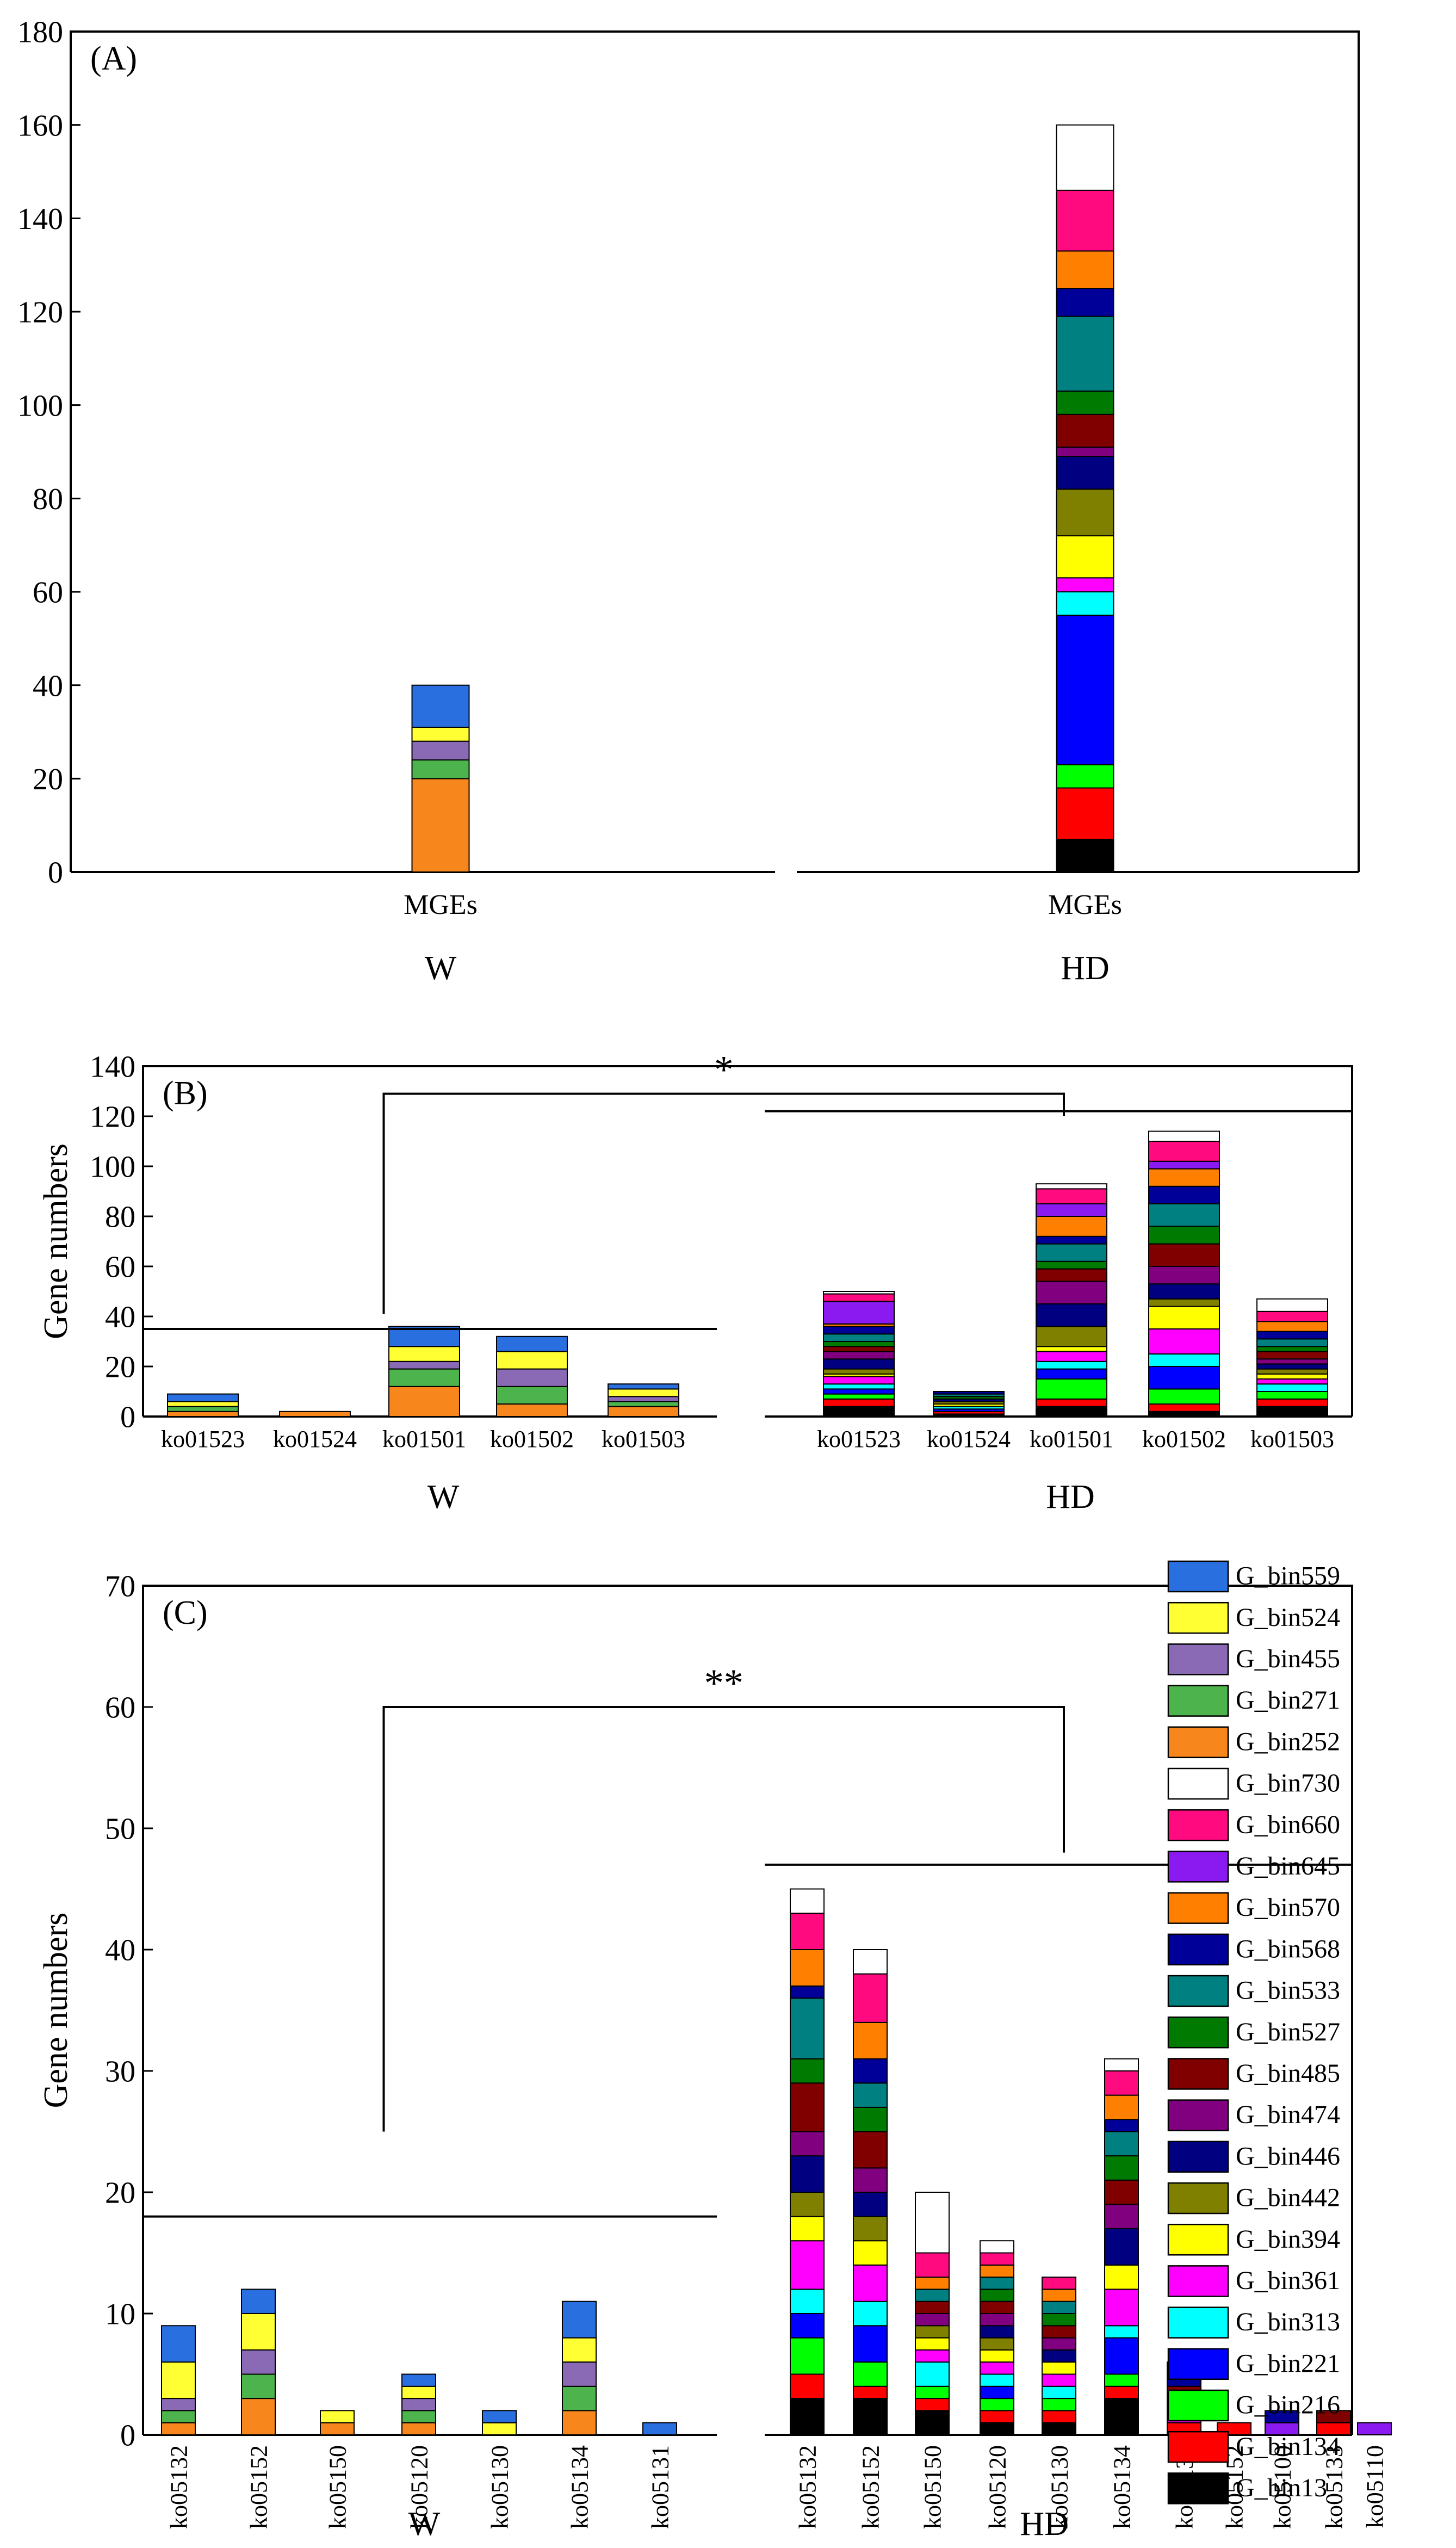 The height and width of the screenshot is (2548, 1456). What do you see at coordinates (1288, 1907) in the screenshot?
I see `legend-label: G_bin570` at bounding box center [1288, 1907].